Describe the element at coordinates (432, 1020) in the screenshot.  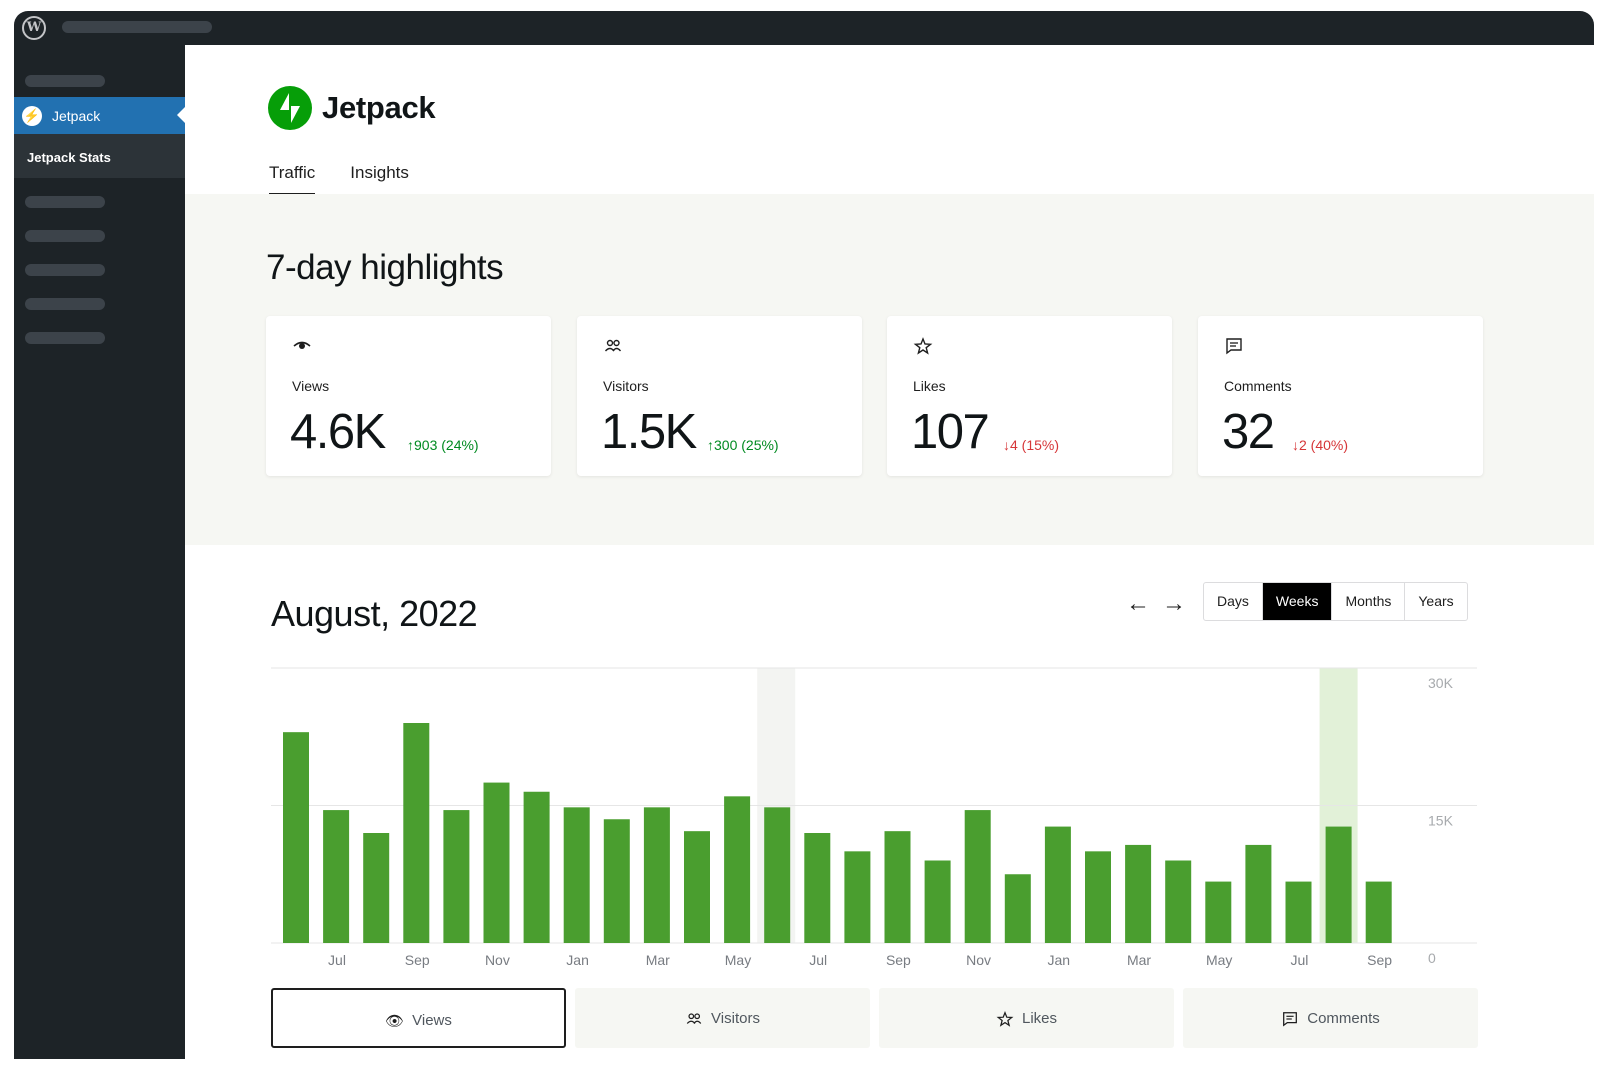
I see `metric-tab-label: Views` at that location.